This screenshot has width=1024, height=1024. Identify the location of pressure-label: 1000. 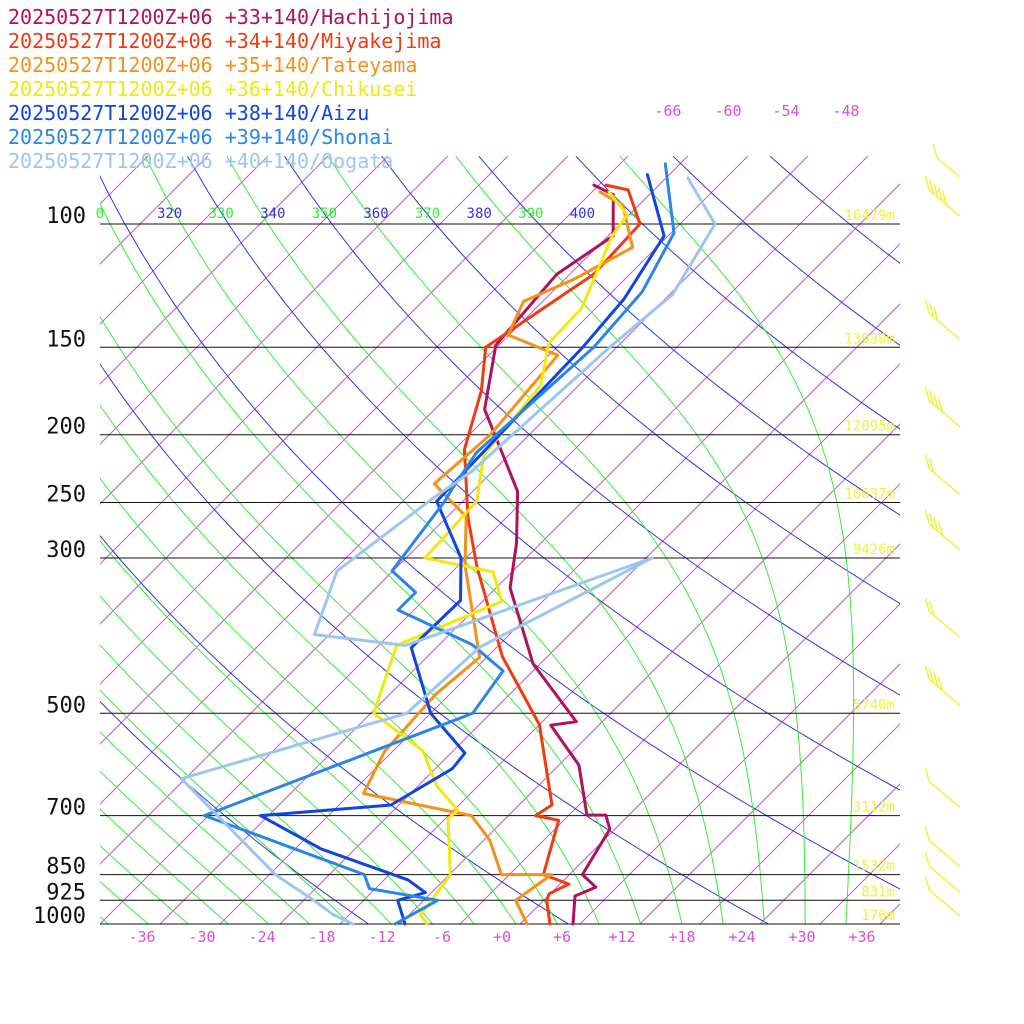
(59, 916).